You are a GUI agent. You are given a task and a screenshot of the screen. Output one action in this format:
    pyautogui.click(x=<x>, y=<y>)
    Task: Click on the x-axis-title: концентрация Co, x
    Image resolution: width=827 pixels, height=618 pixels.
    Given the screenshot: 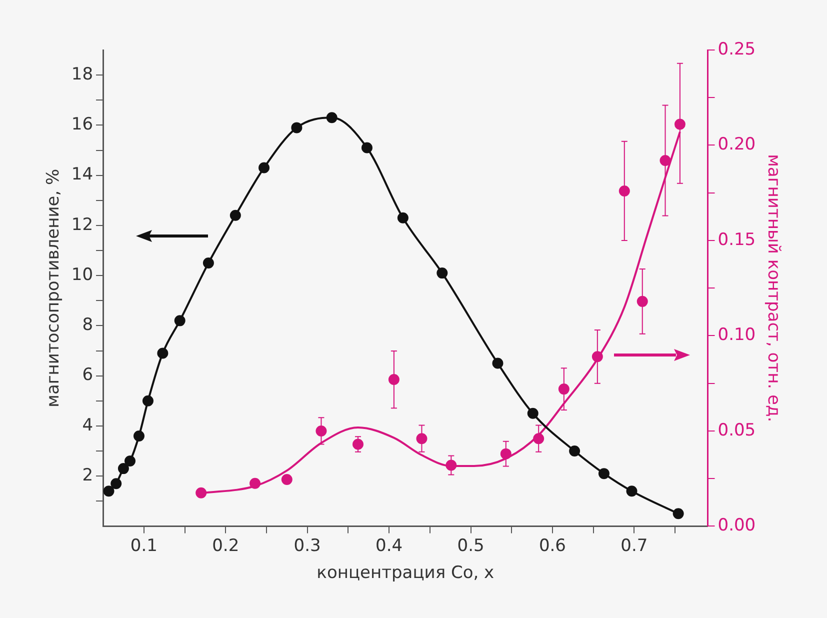 What is the action you would take?
    pyautogui.click(x=405, y=573)
    